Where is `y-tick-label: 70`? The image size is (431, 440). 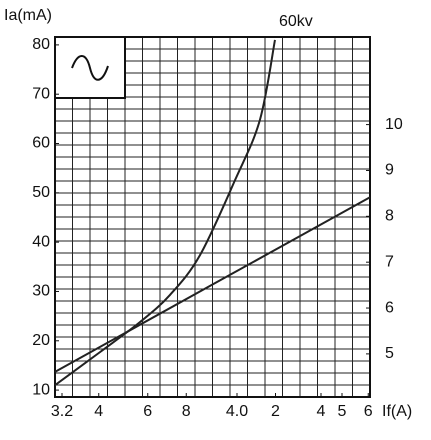
y-tick-label: 70 is located at coordinates (41, 93).